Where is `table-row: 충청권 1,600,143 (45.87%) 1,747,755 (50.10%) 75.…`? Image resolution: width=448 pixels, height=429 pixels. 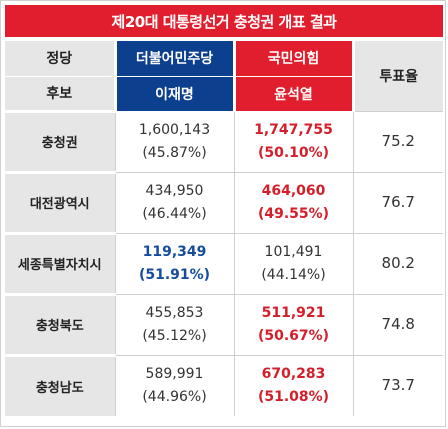
table-row: 충청권 1,600,143 (45.87%) 1,747,755 (50.10%) 75.… is located at coordinates (224, 140).